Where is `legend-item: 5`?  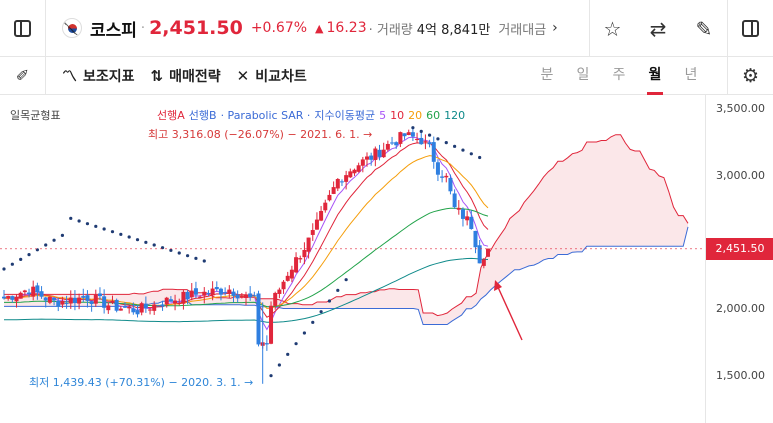
legend-item: 5 is located at coordinates (383, 115).